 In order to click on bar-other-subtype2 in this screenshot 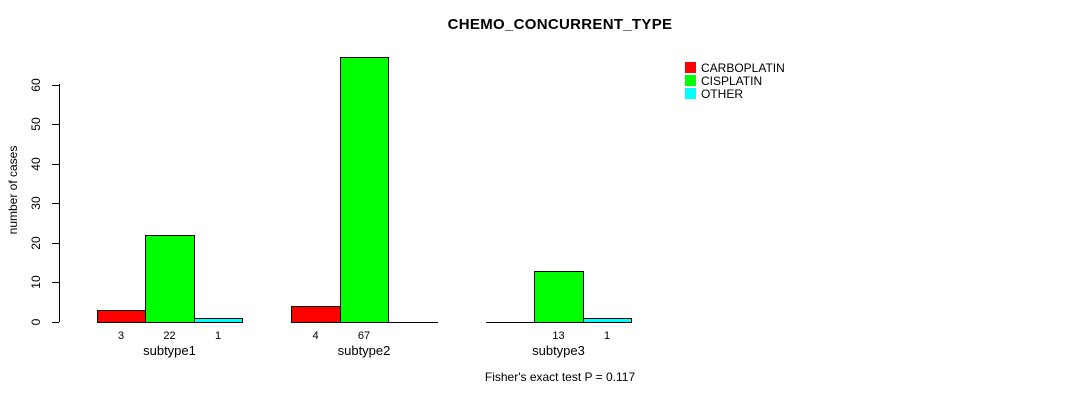, I will do `click(413, 322)`.